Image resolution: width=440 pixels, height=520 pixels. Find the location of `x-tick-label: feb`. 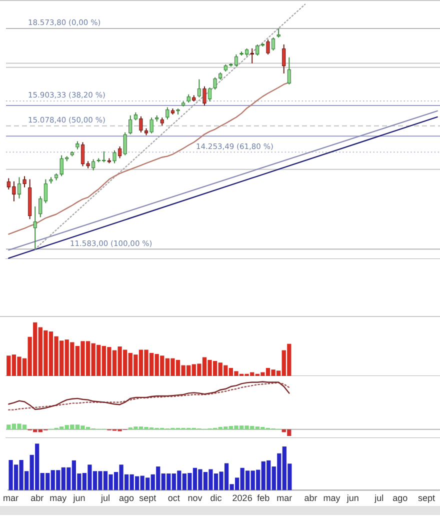

x-tick-label: feb is located at coordinates (263, 498).